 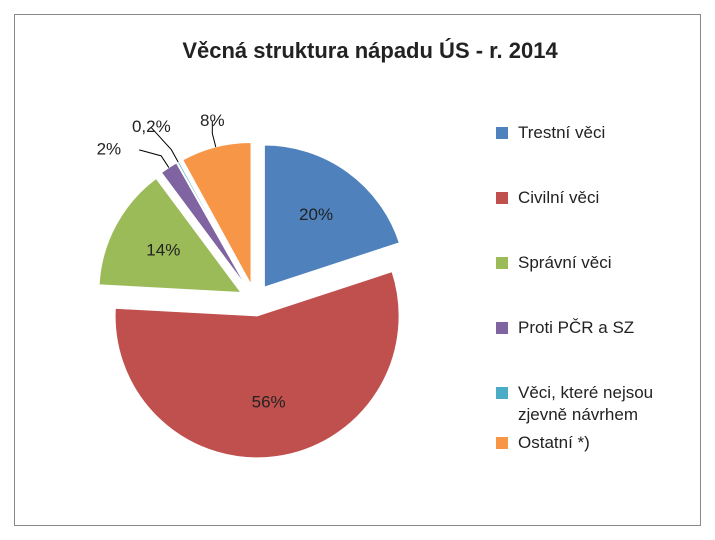 I want to click on data-label: 8%, so click(x=212, y=120).